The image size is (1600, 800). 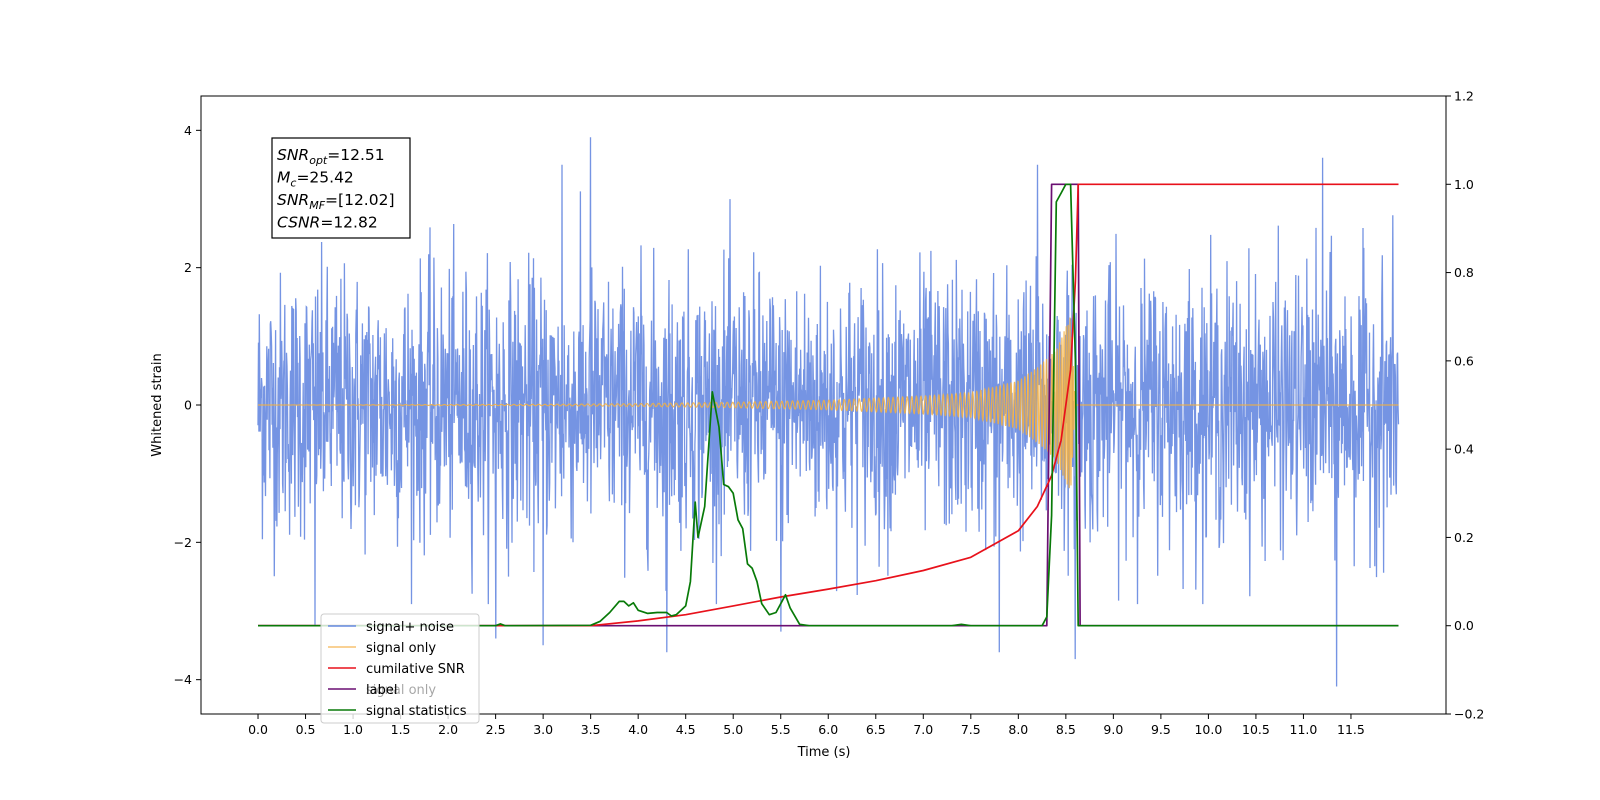 I want to click on x-tick-label: 11.0, so click(x=1304, y=729).